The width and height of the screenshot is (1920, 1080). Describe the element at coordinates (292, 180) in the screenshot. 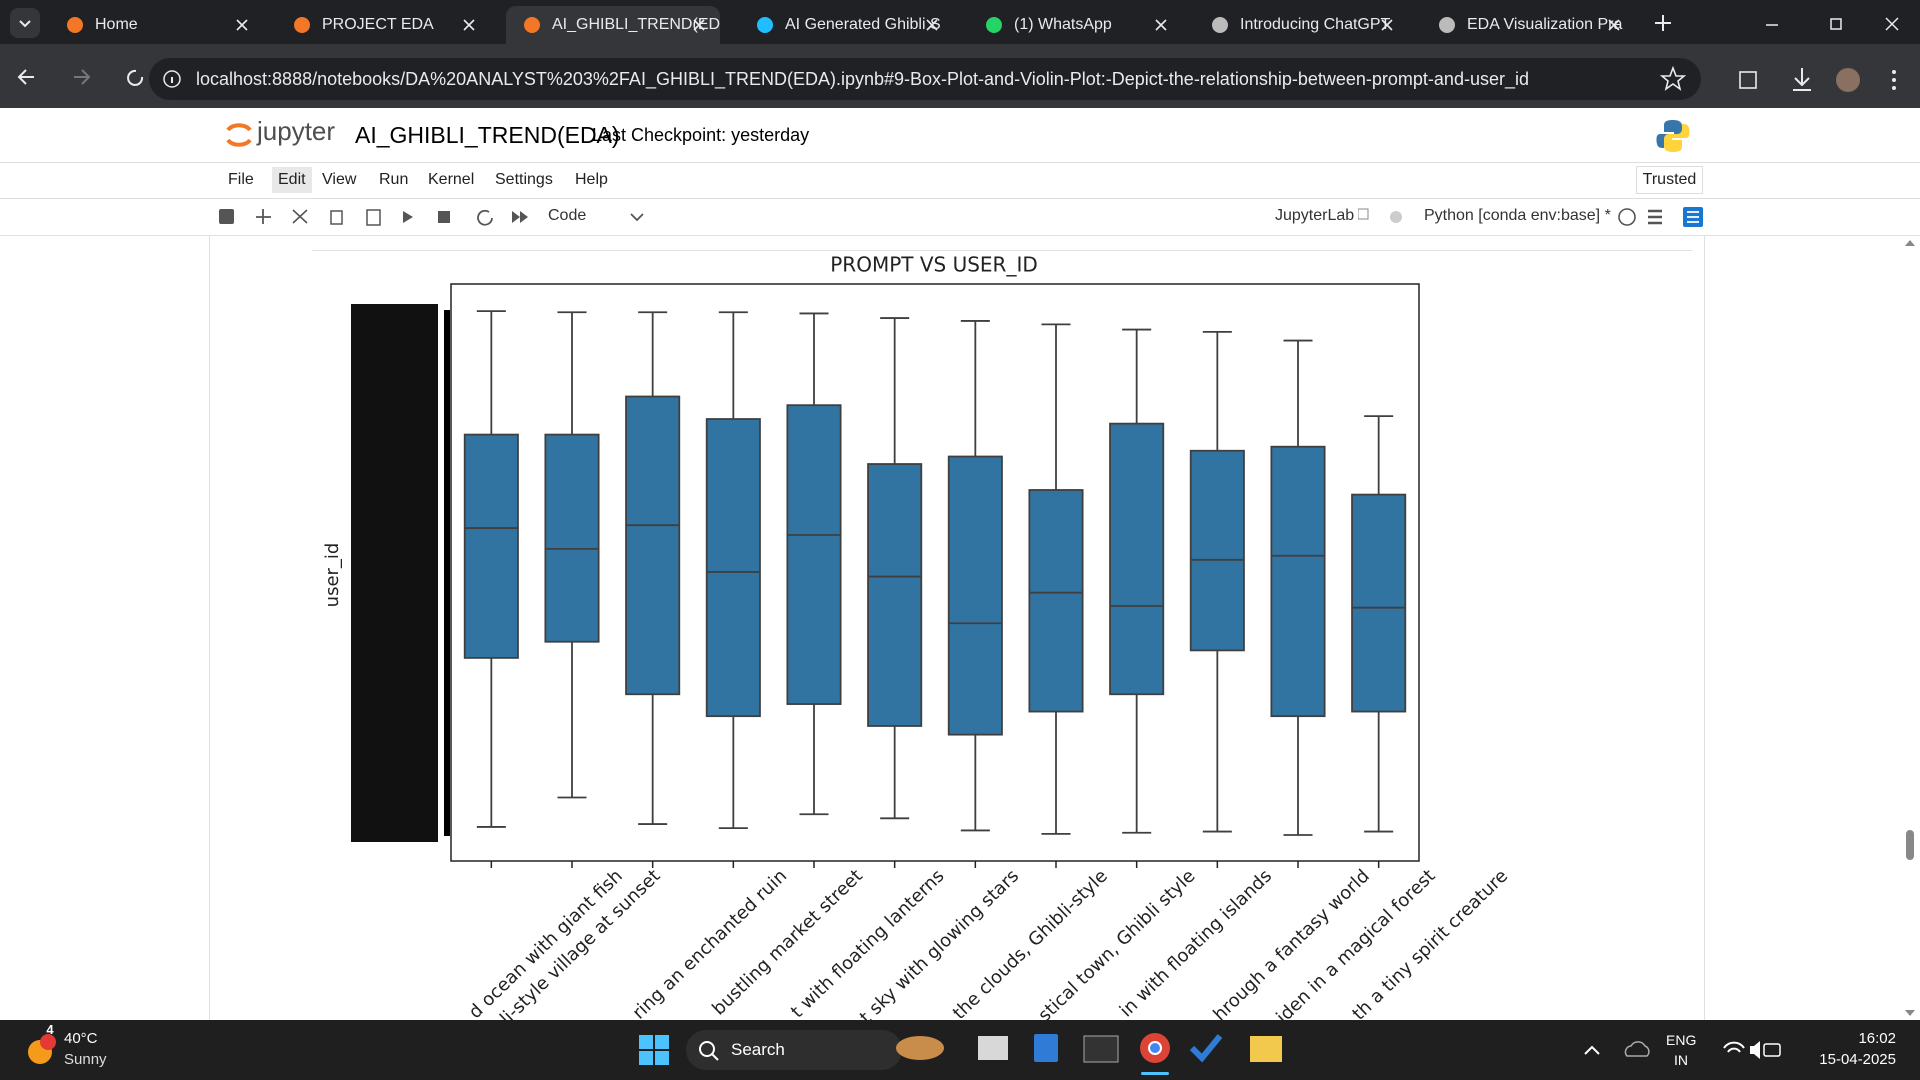

I see `menu-item: Edit` at that location.